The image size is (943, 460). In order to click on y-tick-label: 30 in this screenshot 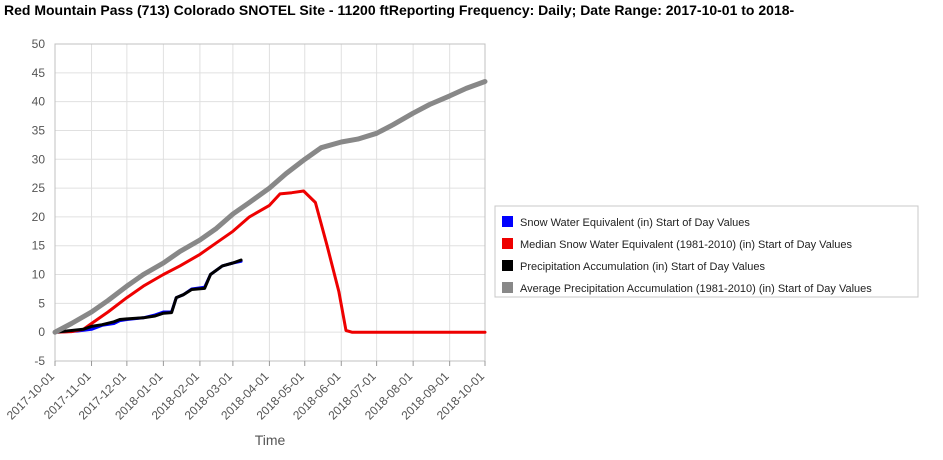, I will do `click(39, 159)`.